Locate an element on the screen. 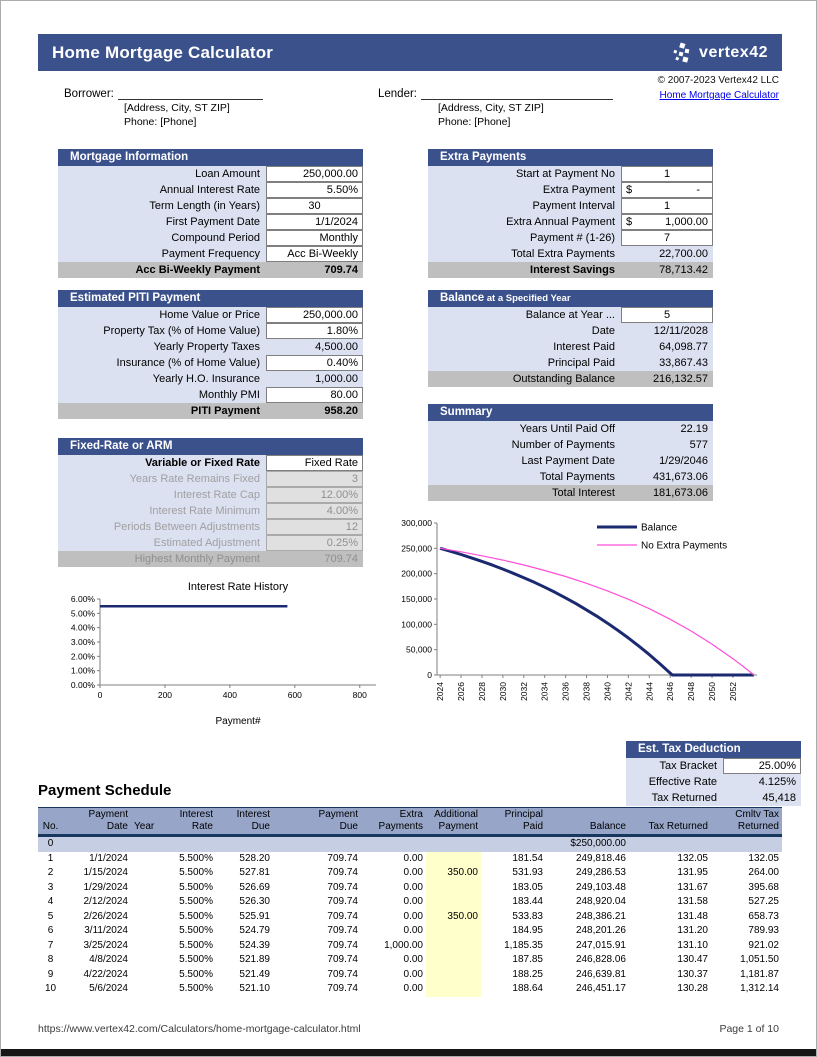  balance_at_year-row-3-value: 33,867.43 is located at coordinates (667, 363).